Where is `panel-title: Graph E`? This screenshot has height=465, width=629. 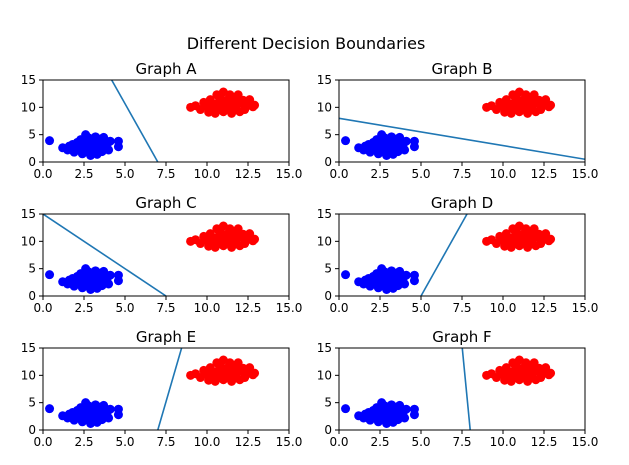
panel-title: Graph E is located at coordinates (166, 337).